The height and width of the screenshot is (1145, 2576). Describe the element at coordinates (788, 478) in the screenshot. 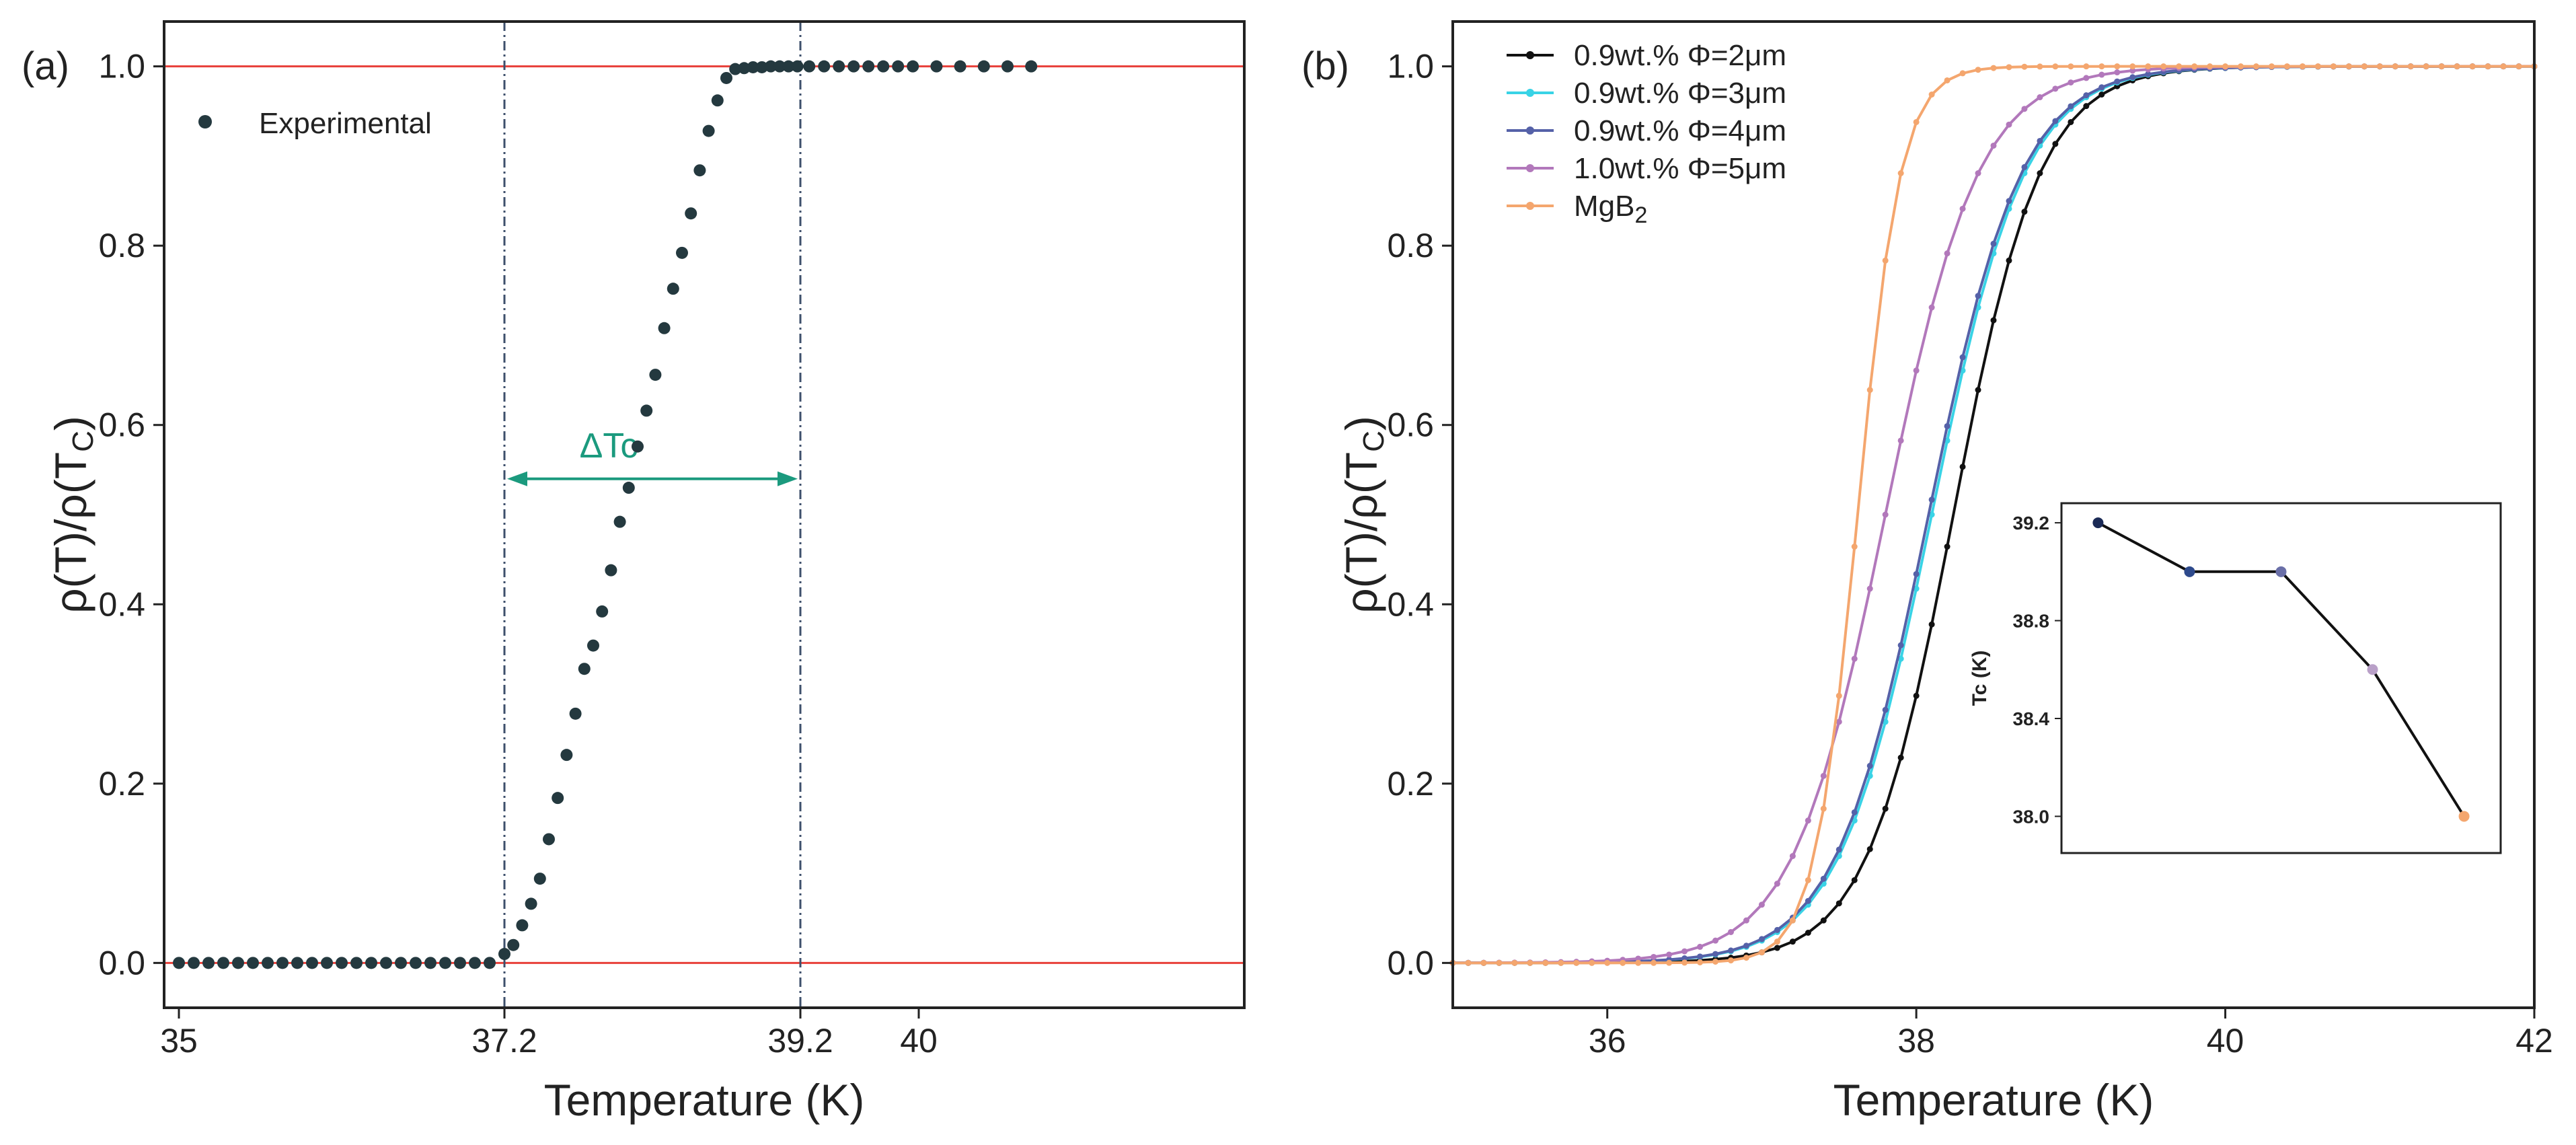

I see `delta-tc-arrowhead-right` at that location.